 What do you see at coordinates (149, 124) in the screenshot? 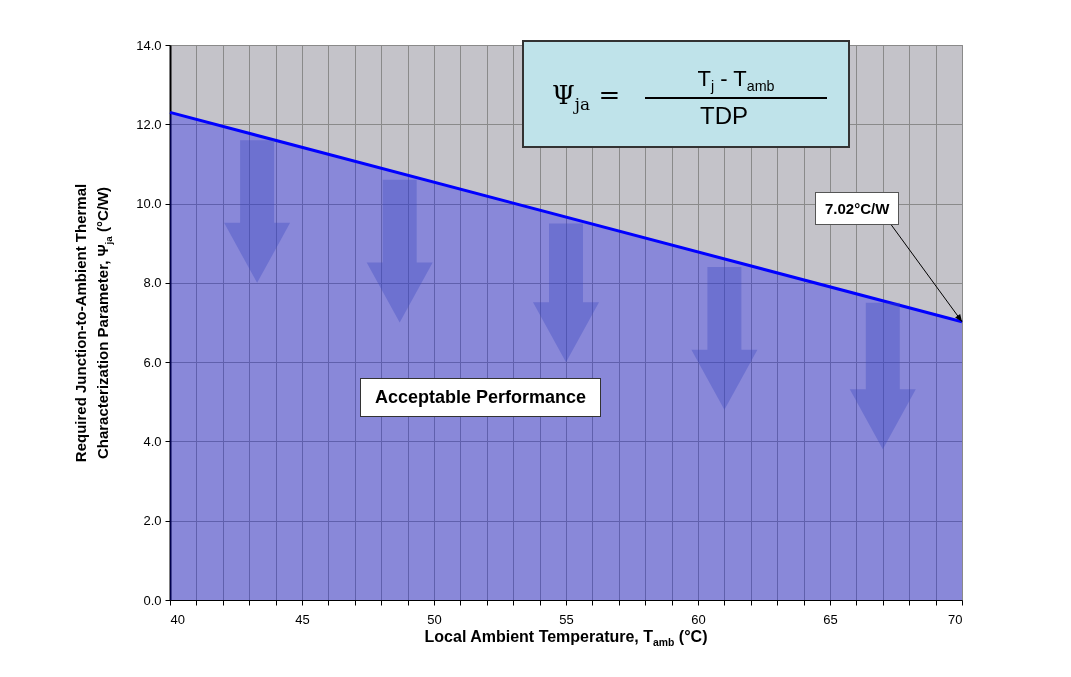
I see `y-tick-label: 12.0` at bounding box center [149, 124].